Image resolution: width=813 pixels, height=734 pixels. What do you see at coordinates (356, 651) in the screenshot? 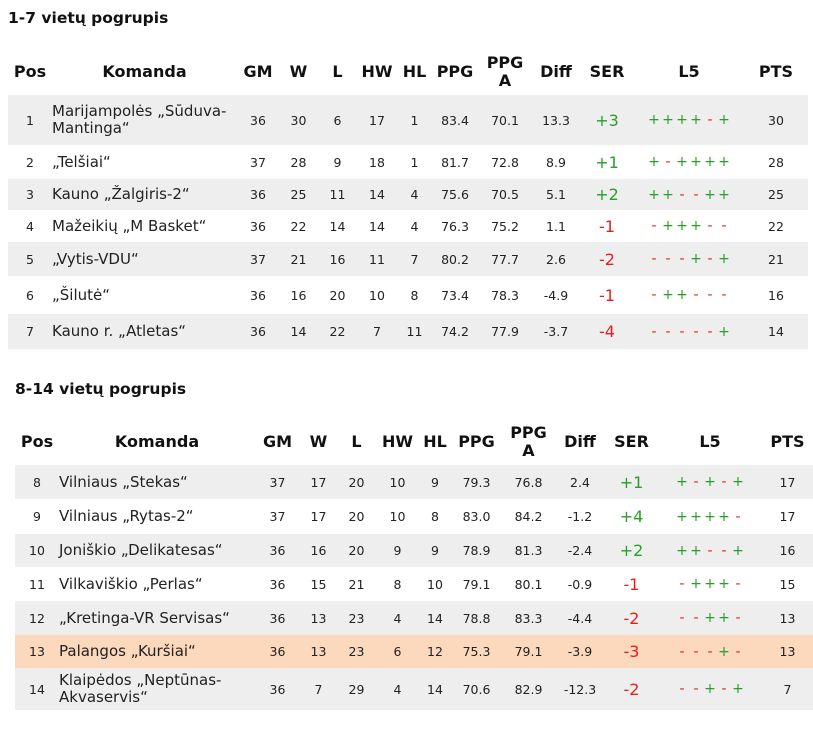
I see `cell-losses: 23` at bounding box center [356, 651].